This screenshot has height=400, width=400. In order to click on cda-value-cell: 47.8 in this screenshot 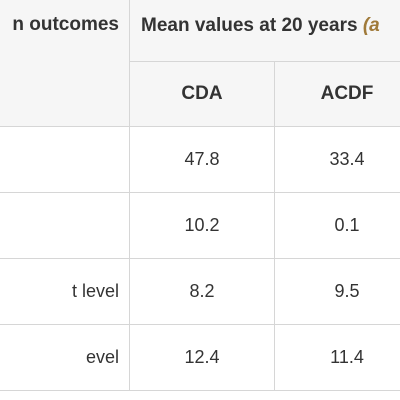, I will do `click(202, 159)`.